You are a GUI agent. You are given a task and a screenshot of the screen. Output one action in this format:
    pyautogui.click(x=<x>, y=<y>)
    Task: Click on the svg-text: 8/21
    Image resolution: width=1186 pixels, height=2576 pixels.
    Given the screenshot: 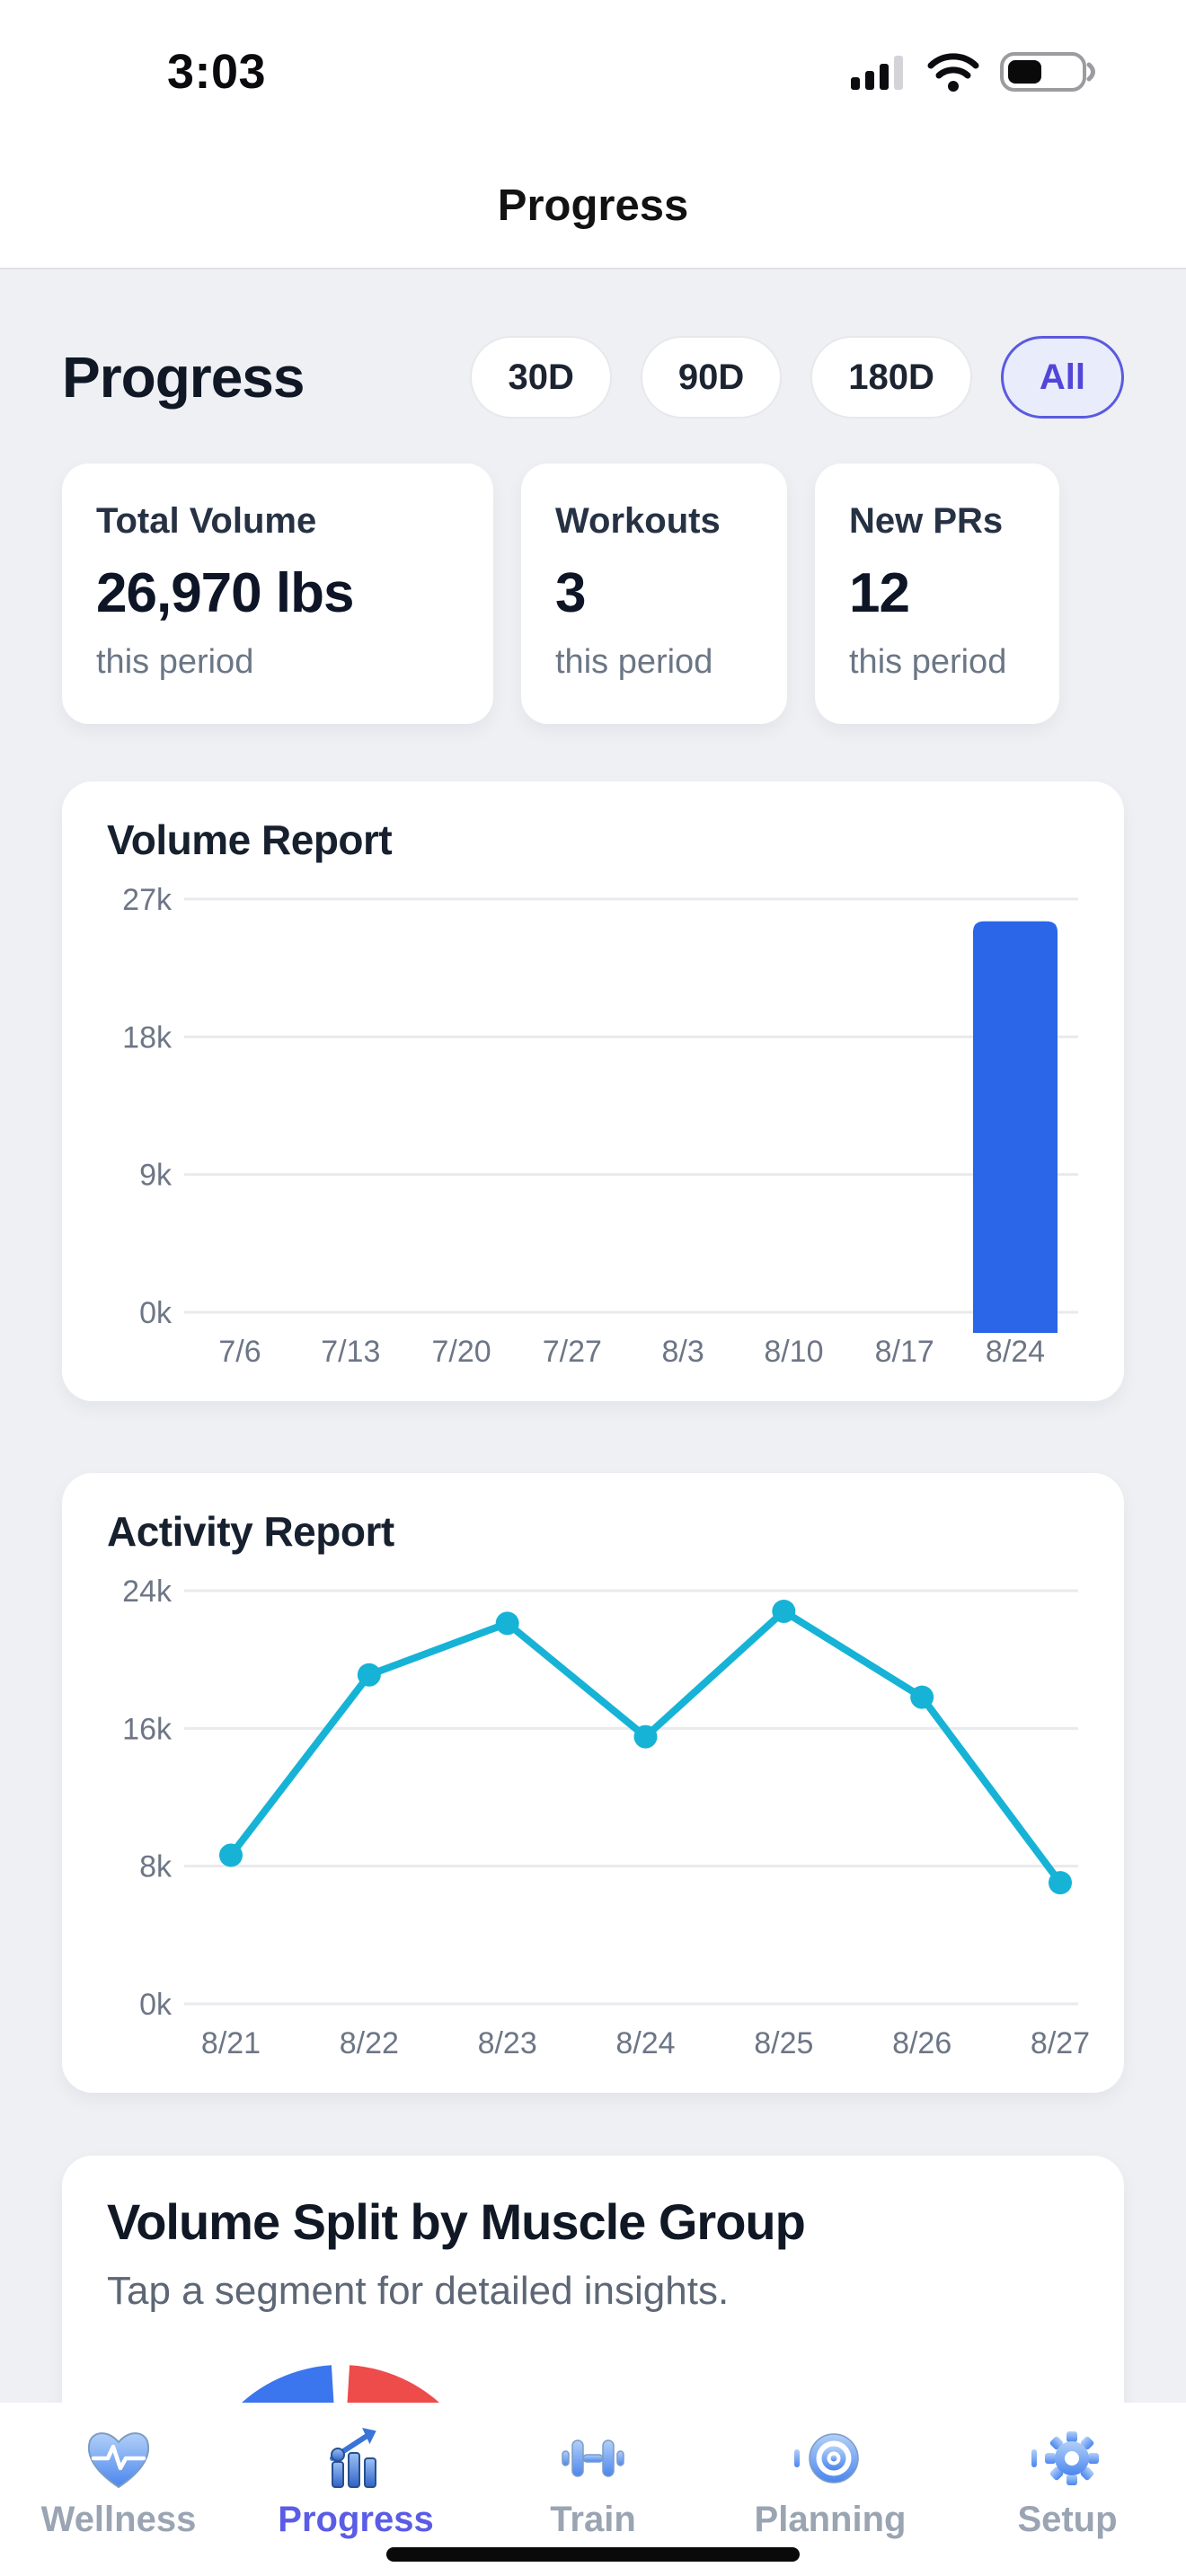 What is the action you would take?
    pyautogui.click(x=231, y=2043)
    